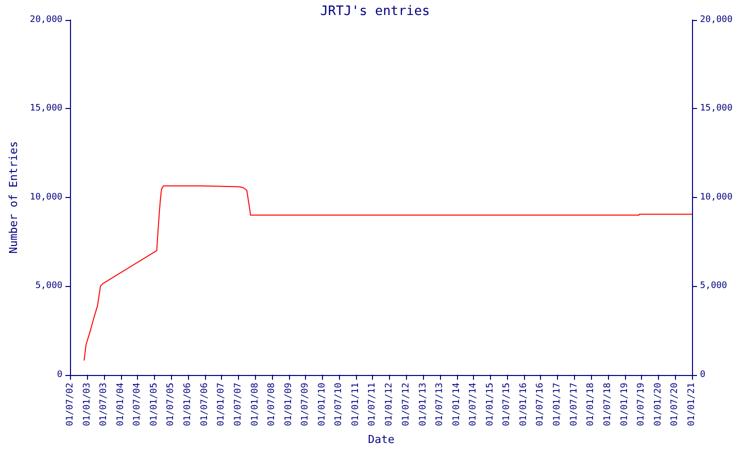  What do you see at coordinates (70, 404) in the screenshot?
I see `x-tick-label: 01/07/02` at bounding box center [70, 404].